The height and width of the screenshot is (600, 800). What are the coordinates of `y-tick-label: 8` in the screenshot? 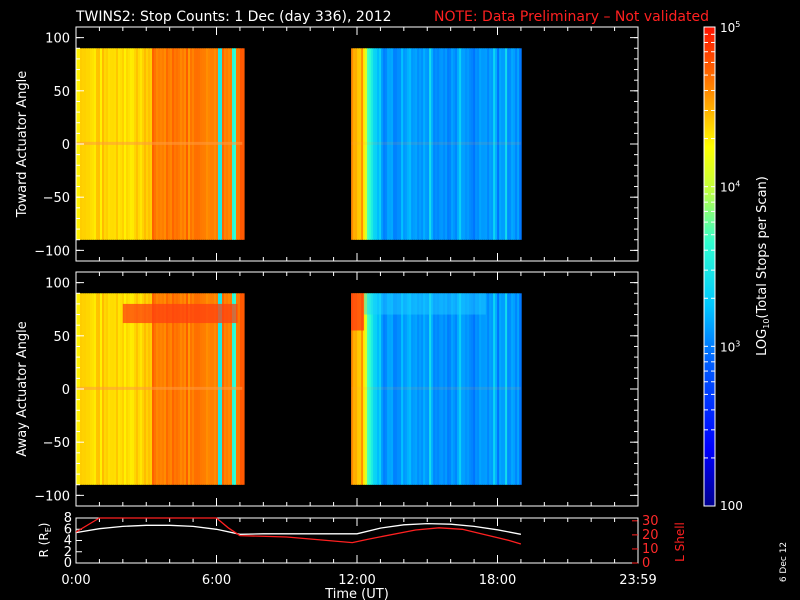 It's located at (68, 518).